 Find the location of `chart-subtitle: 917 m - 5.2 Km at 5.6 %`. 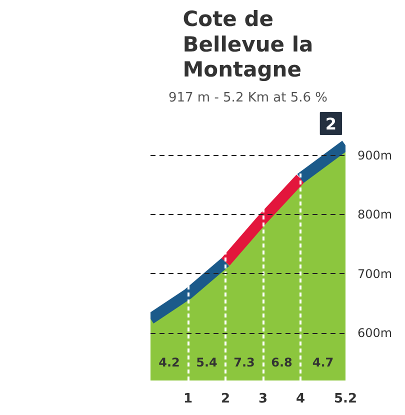

chart-subtitle: 917 m - 5.2 Km at 5.6 % is located at coordinates (248, 98).